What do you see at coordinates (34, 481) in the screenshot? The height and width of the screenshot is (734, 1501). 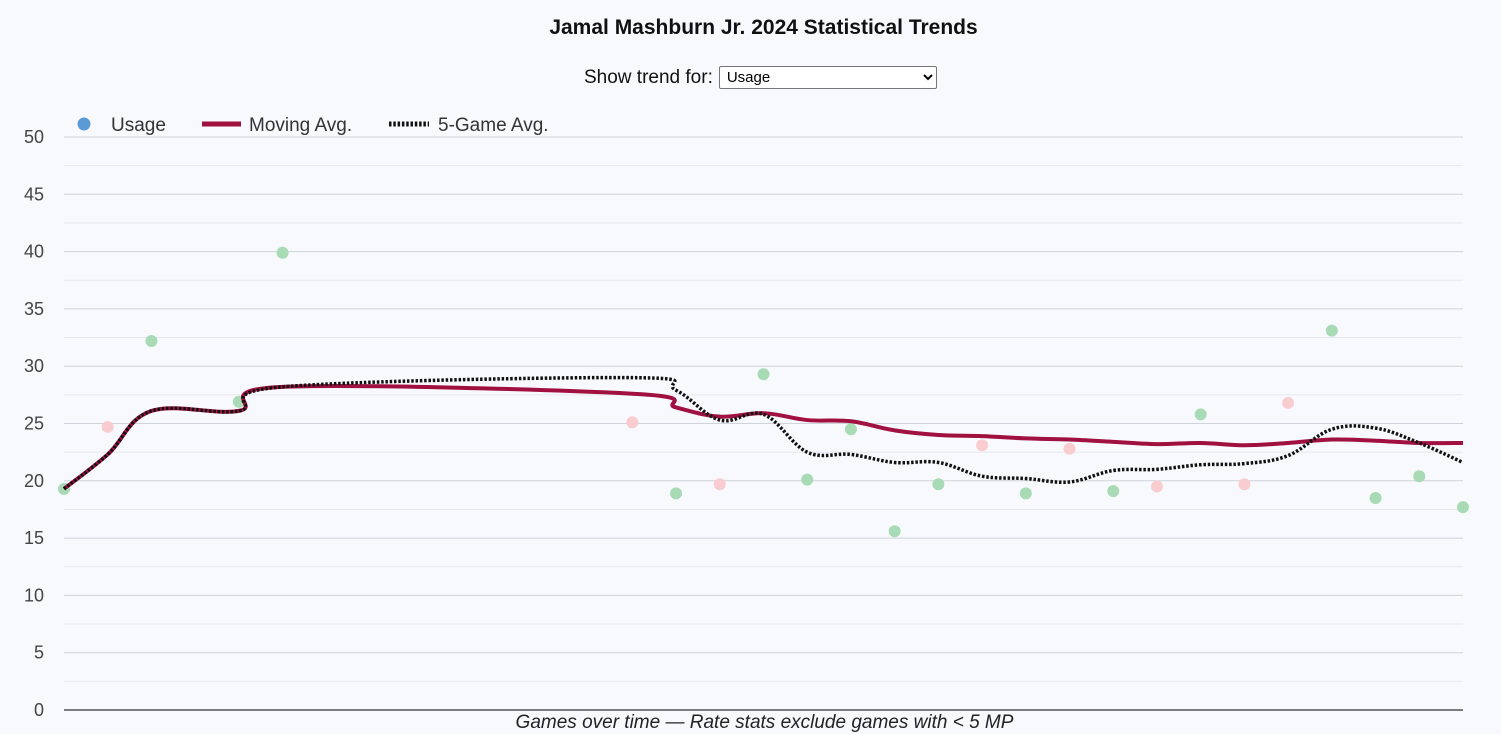 I see `y-tick-label: 20` at bounding box center [34, 481].